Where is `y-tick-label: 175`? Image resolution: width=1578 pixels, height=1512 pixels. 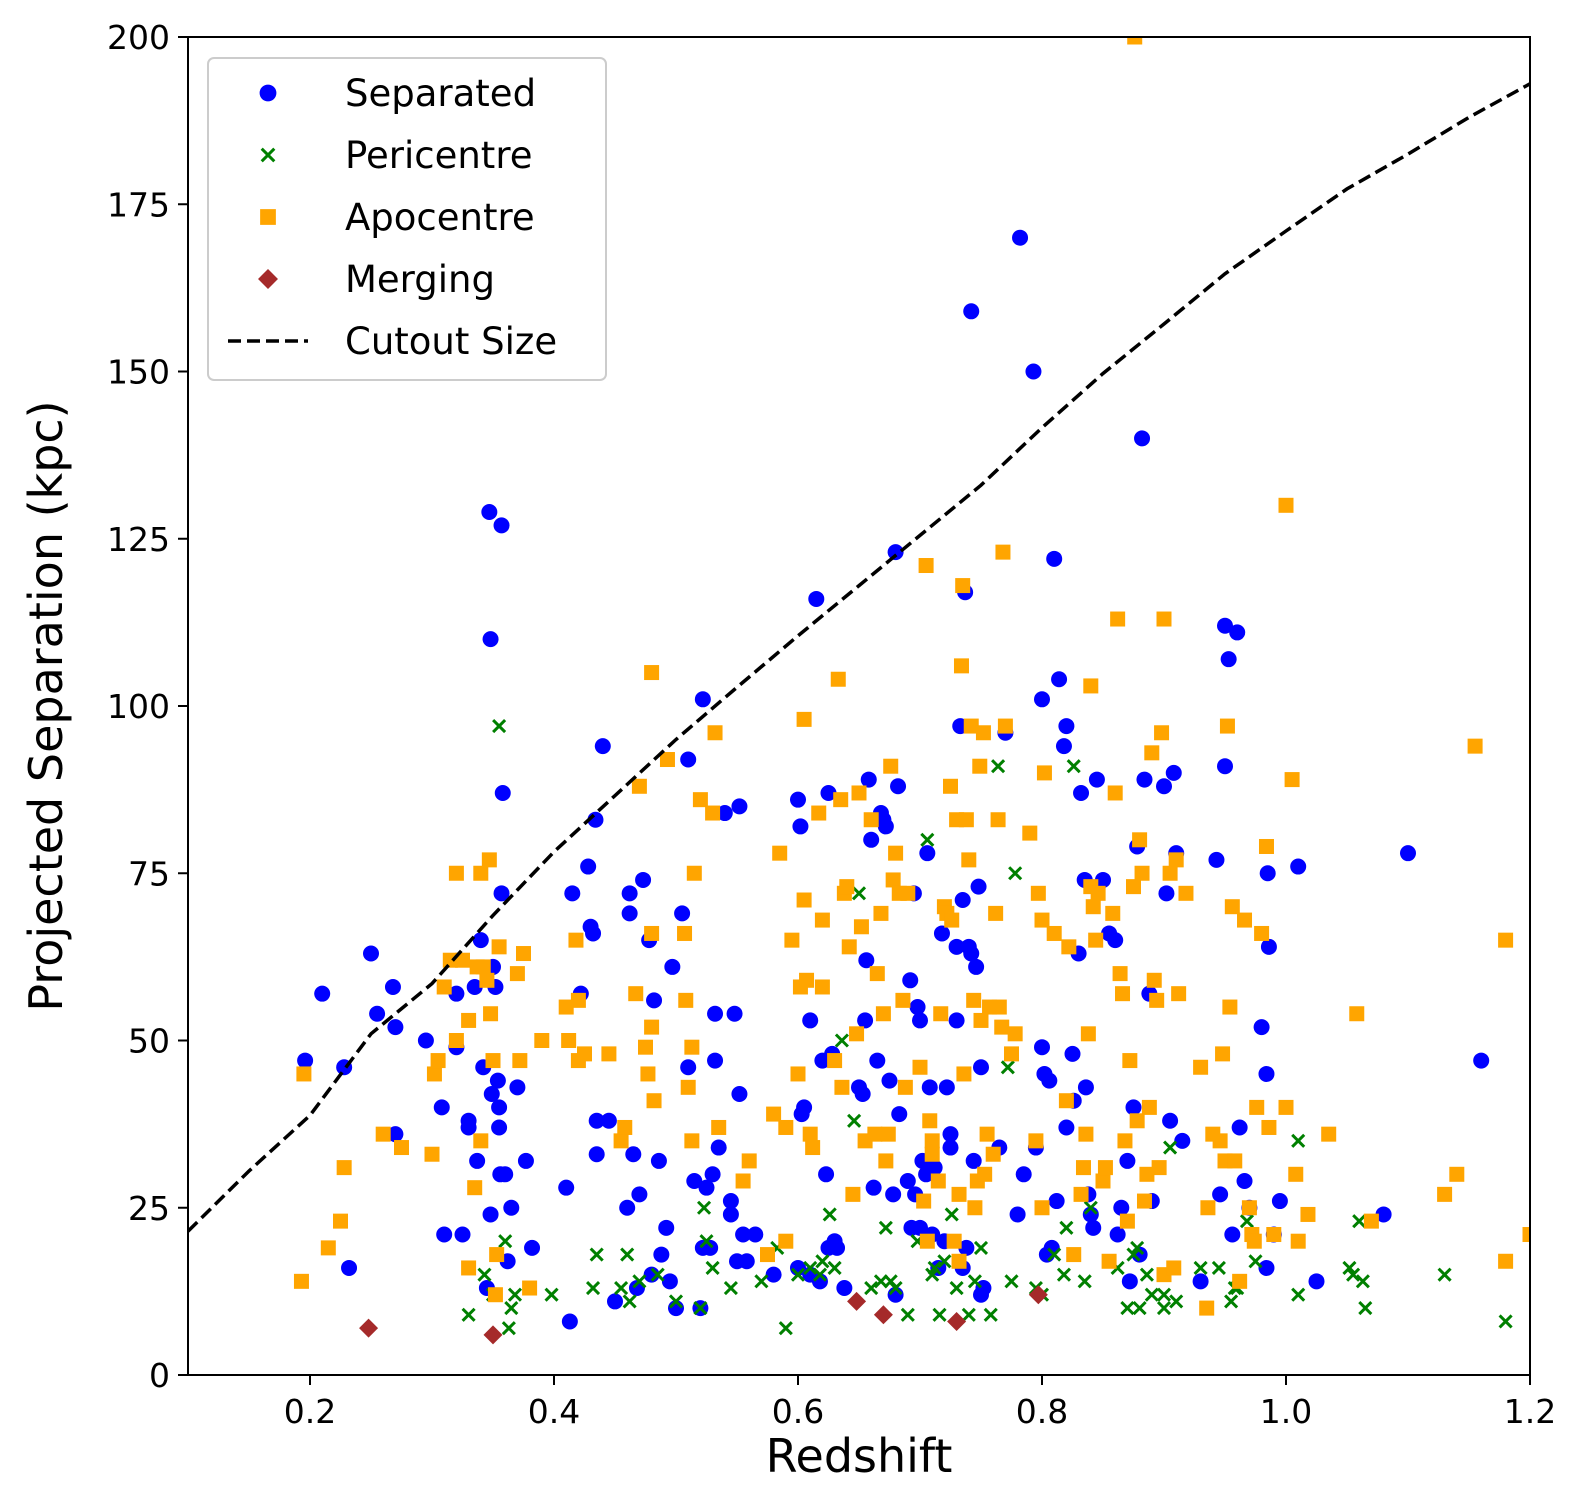 y-tick-label: 175 is located at coordinates (138, 204).